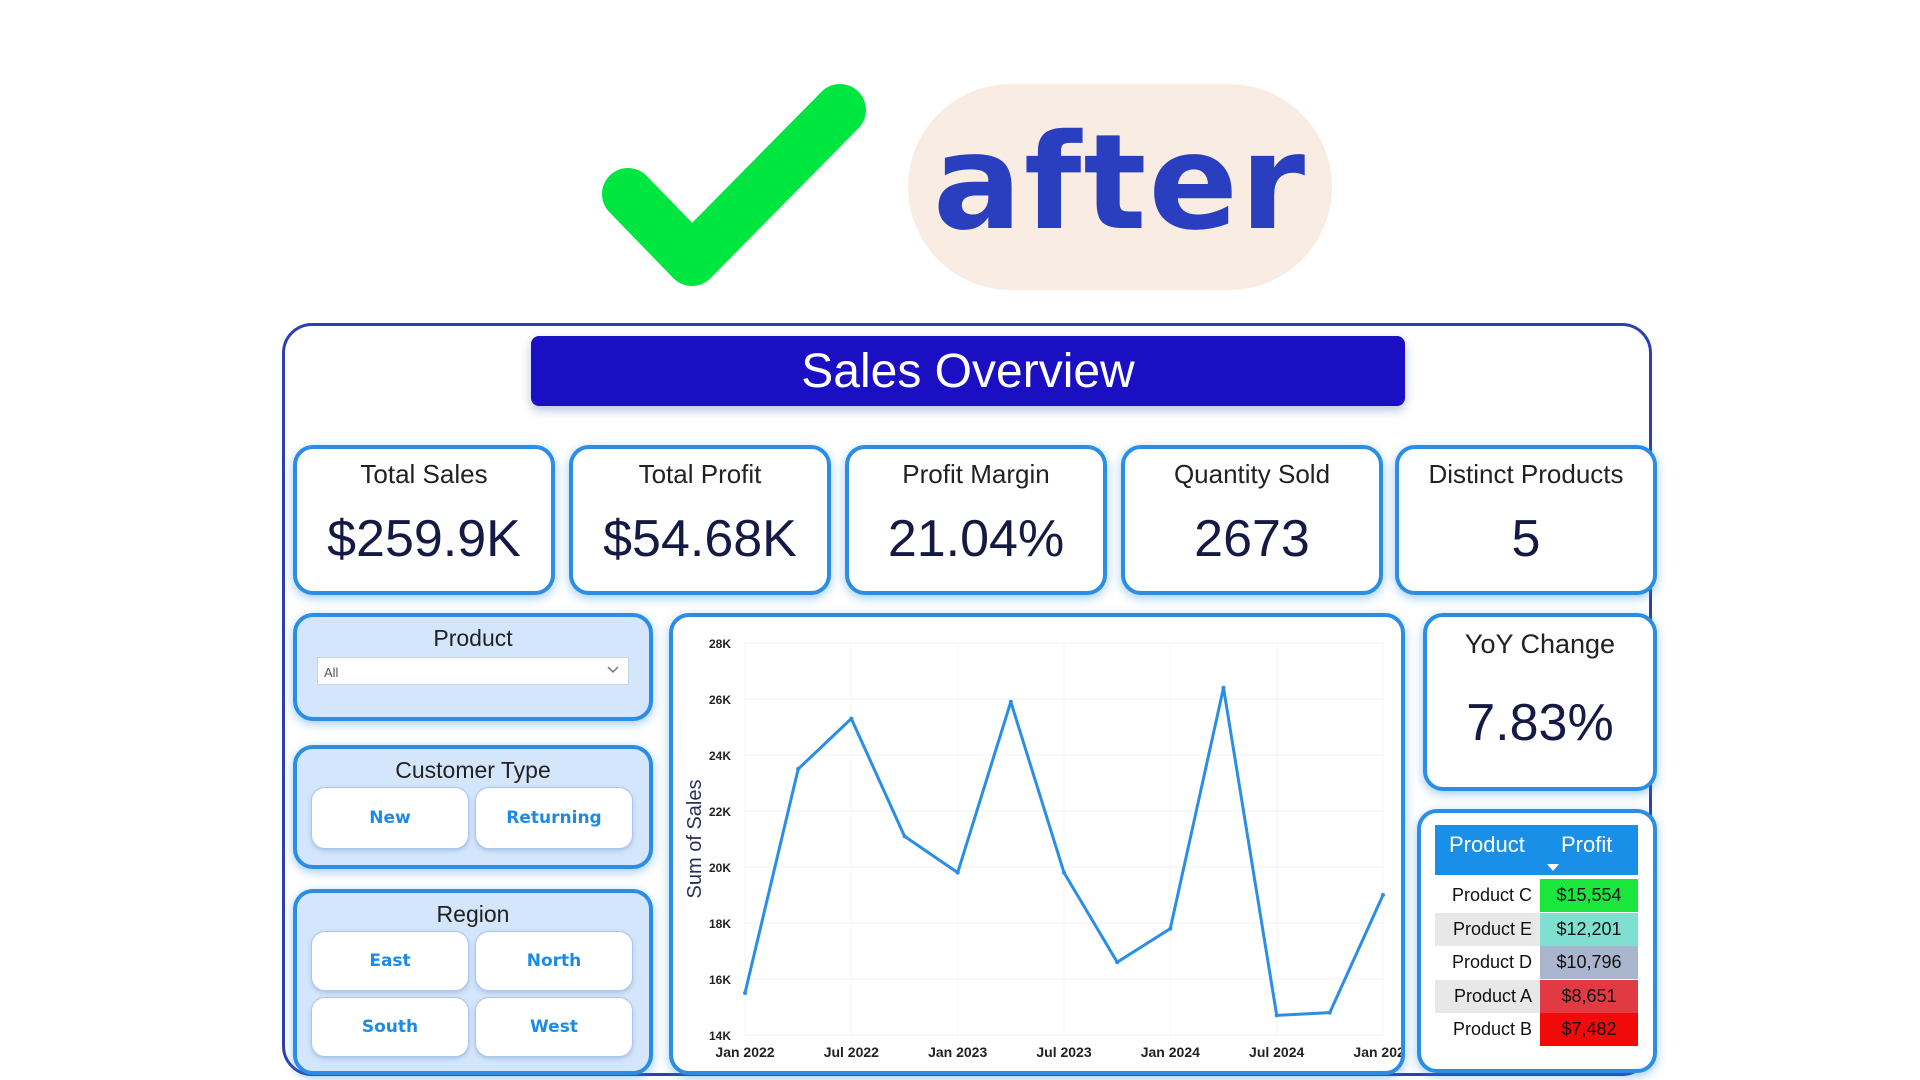 The image size is (1920, 1080). What do you see at coordinates (1553, 867) in the screenshot?
I see `sort-descending-icon` at bounding box center [1553, 867].